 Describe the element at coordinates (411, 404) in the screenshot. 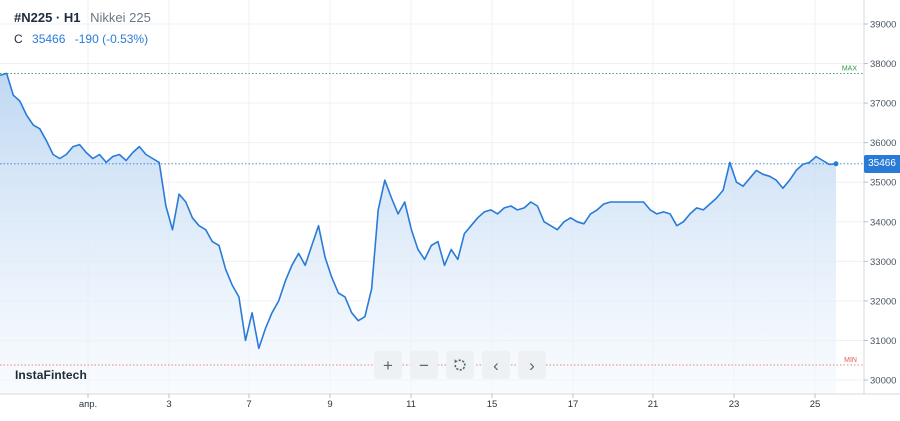

I see `x-tick-label: 11` at that location.